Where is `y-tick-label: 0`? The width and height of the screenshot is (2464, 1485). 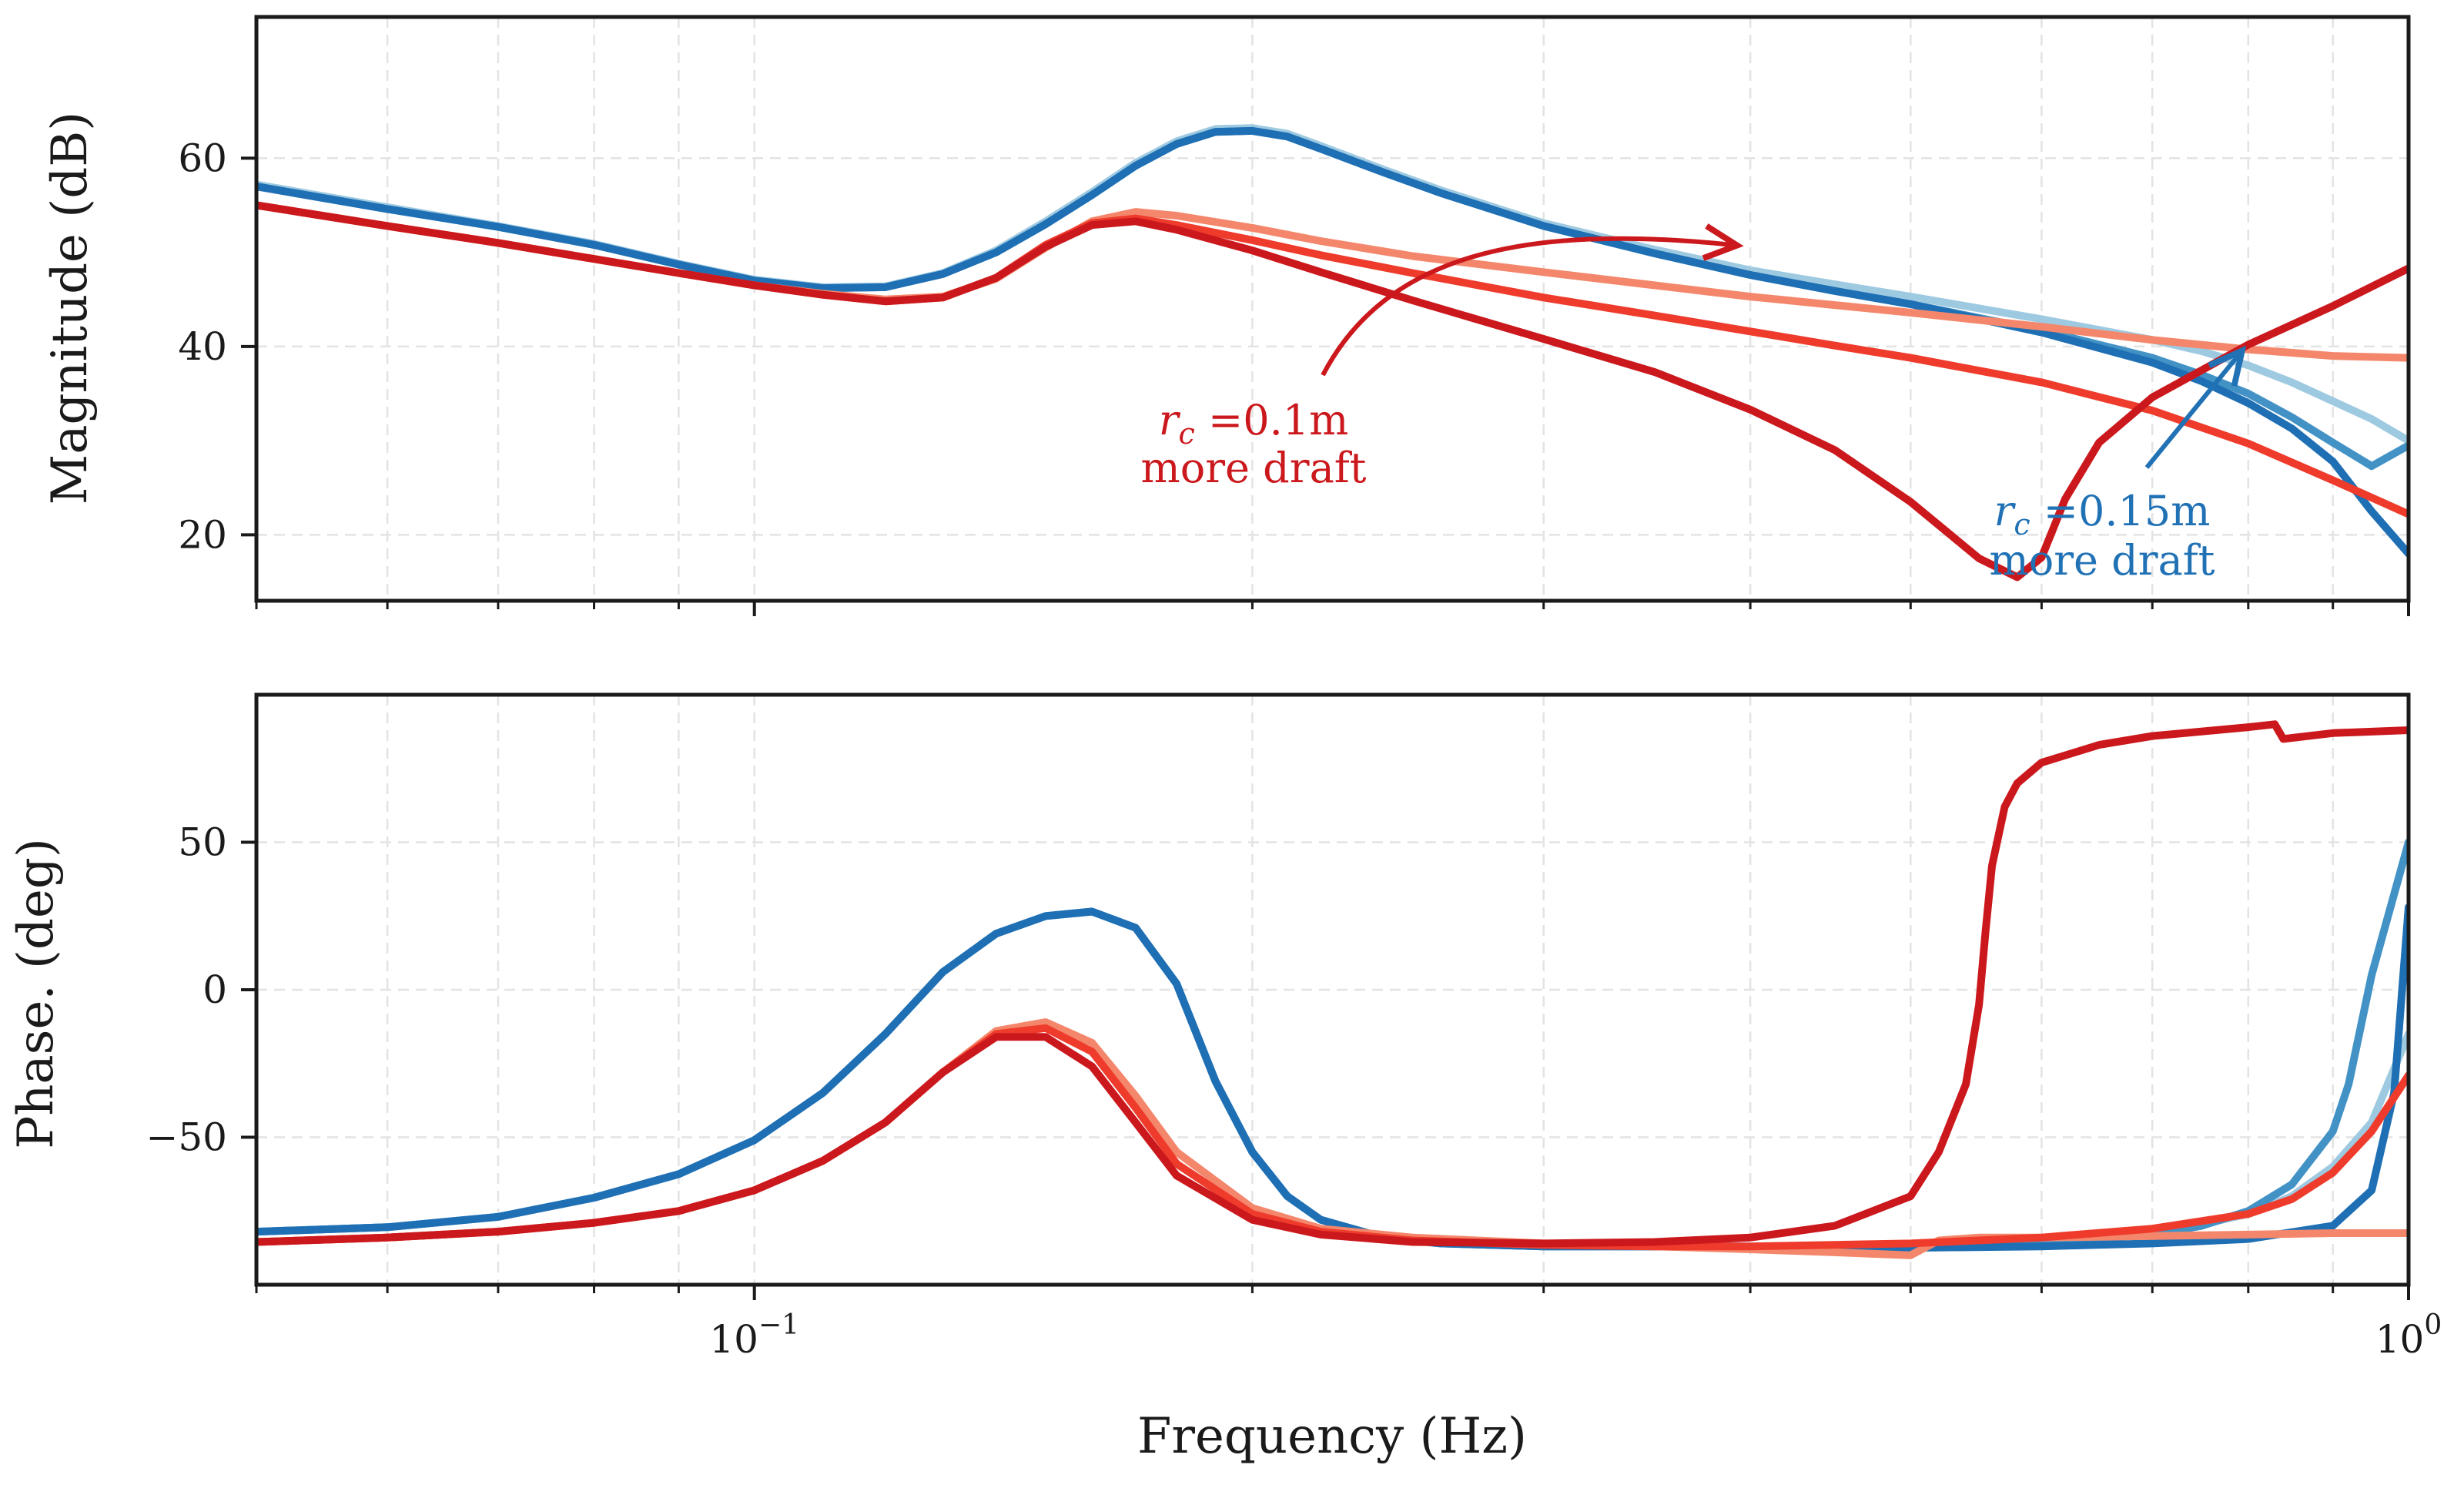
y-tick-label: 0 is located at coordinates (215, 989).